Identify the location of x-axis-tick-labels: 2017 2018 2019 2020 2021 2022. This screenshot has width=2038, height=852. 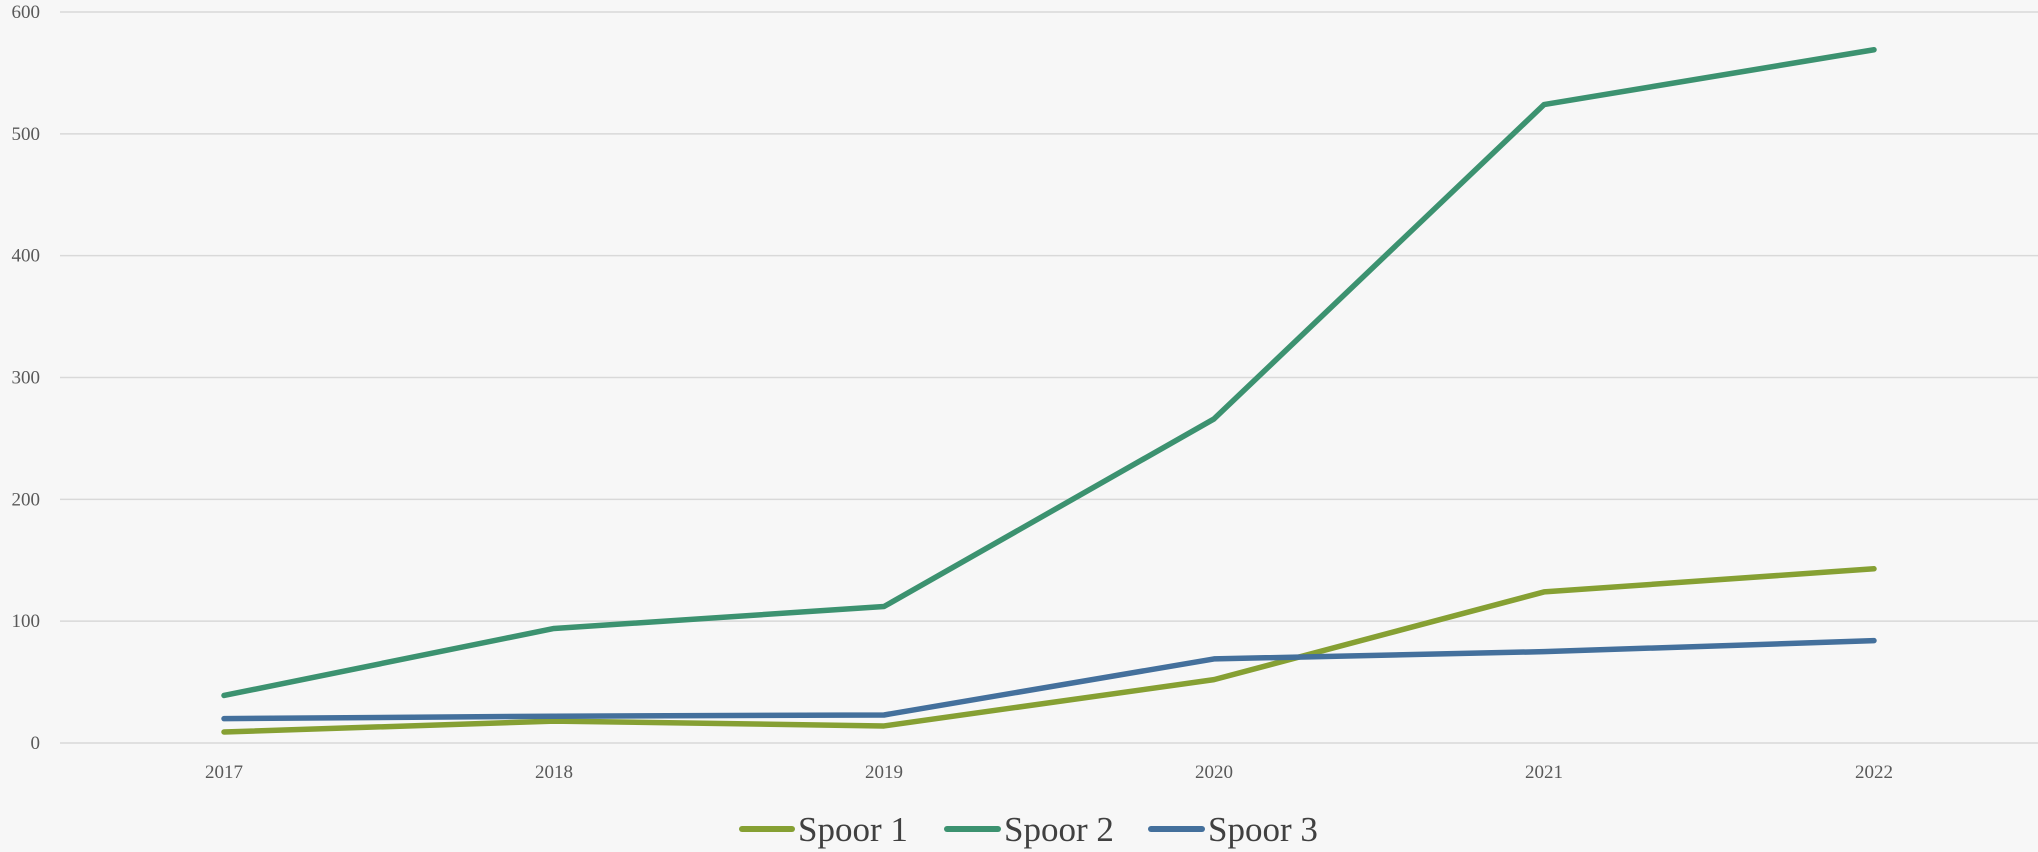
(1049, 772).